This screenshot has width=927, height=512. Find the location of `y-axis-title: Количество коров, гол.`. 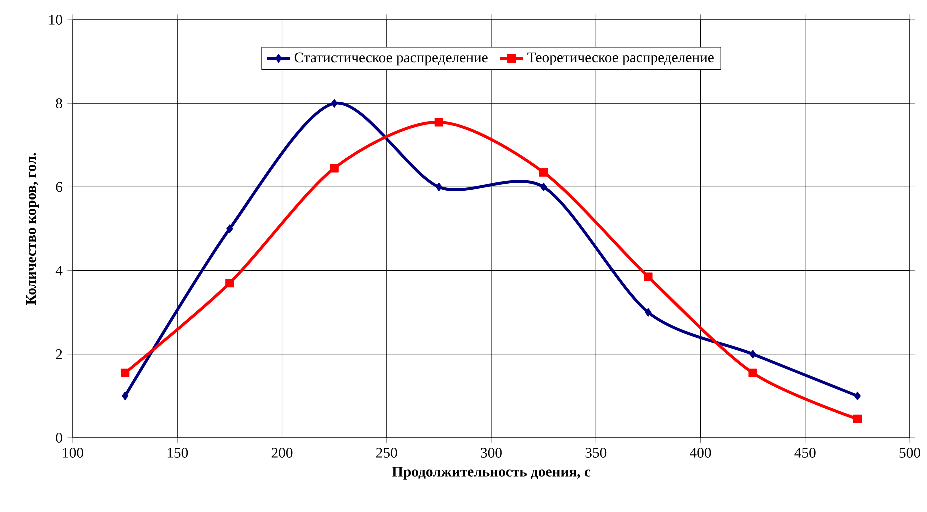

y-axis-title: Количество коров, гол. is located at coordinates (33, 229).